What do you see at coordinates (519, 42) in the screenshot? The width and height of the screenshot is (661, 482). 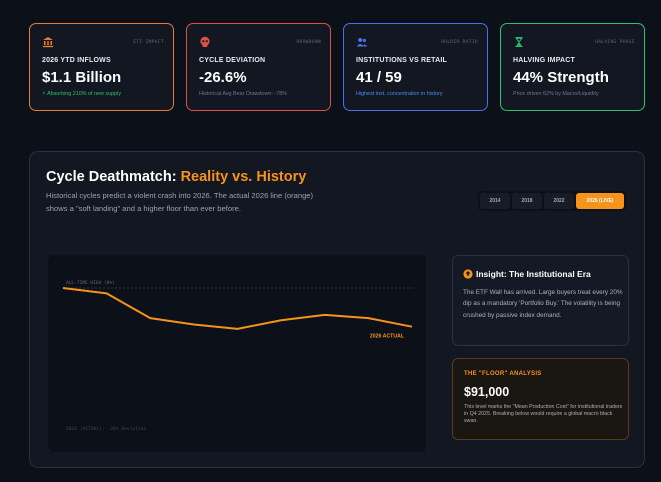 I see `hourglass-icon` at bounding box center [519, 42].